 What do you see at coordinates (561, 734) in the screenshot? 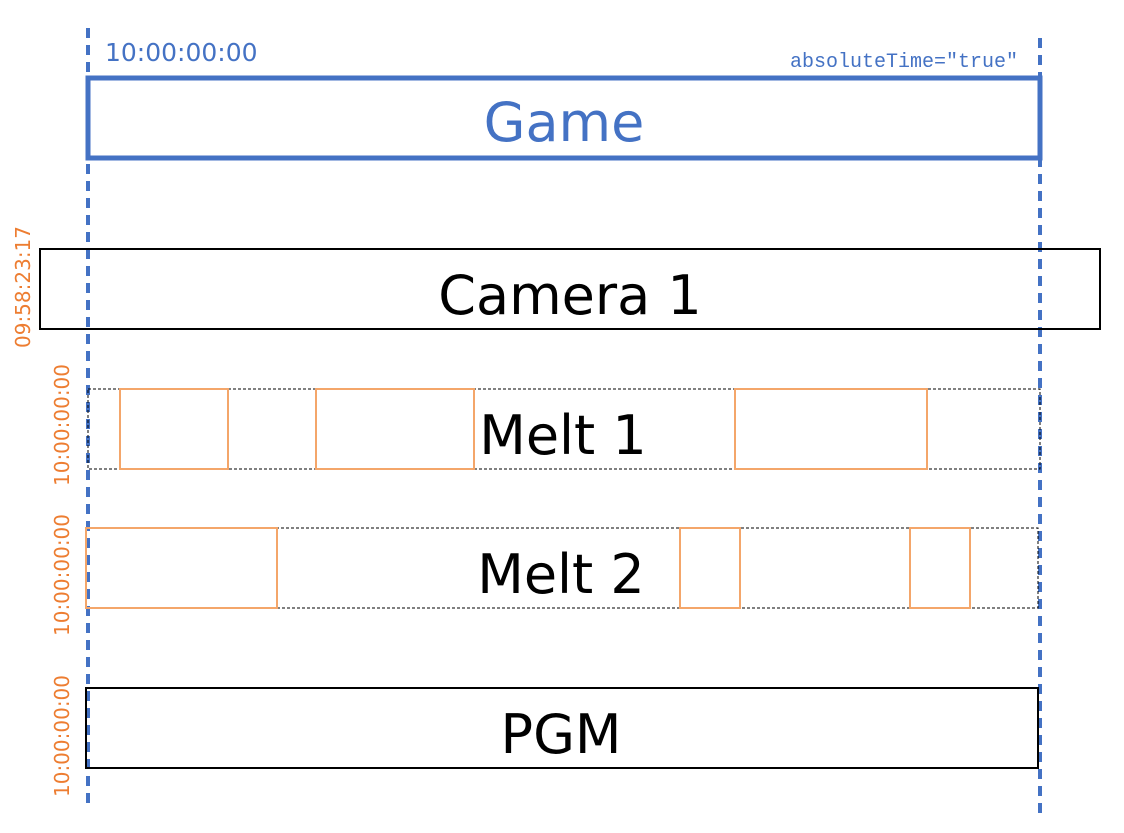
I see `pgm-label: PGM` at bounding box center [561, 734].